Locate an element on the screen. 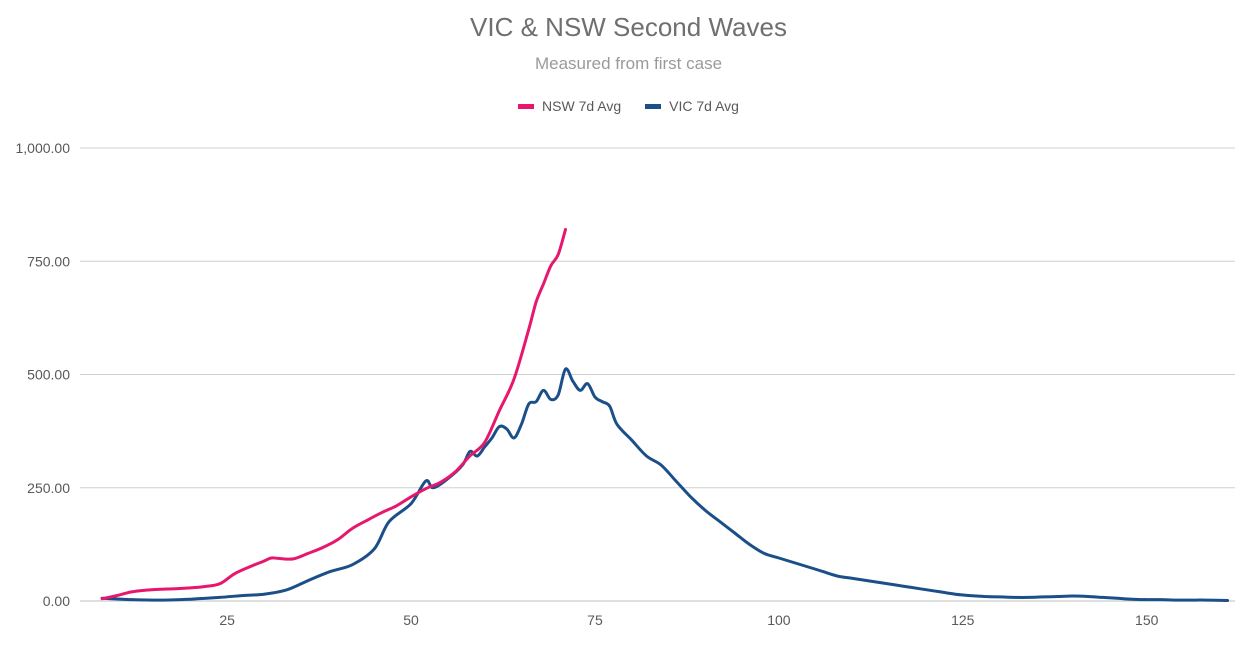 The image size is (1257, 654). legend-item-nsw: NSW 7d Avg is located at coordinates (569, 106).